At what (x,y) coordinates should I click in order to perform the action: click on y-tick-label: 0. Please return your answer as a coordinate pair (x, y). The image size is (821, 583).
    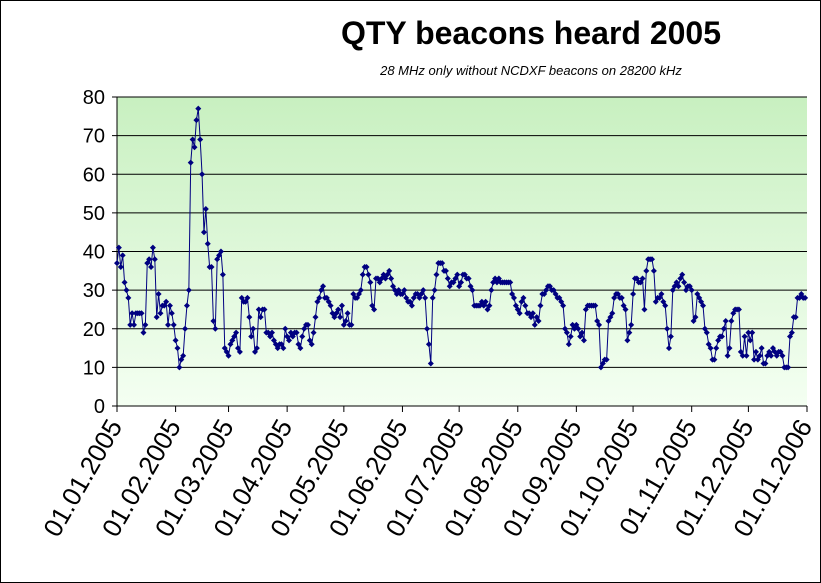
    Looking at the image, I should click on (99, 407).